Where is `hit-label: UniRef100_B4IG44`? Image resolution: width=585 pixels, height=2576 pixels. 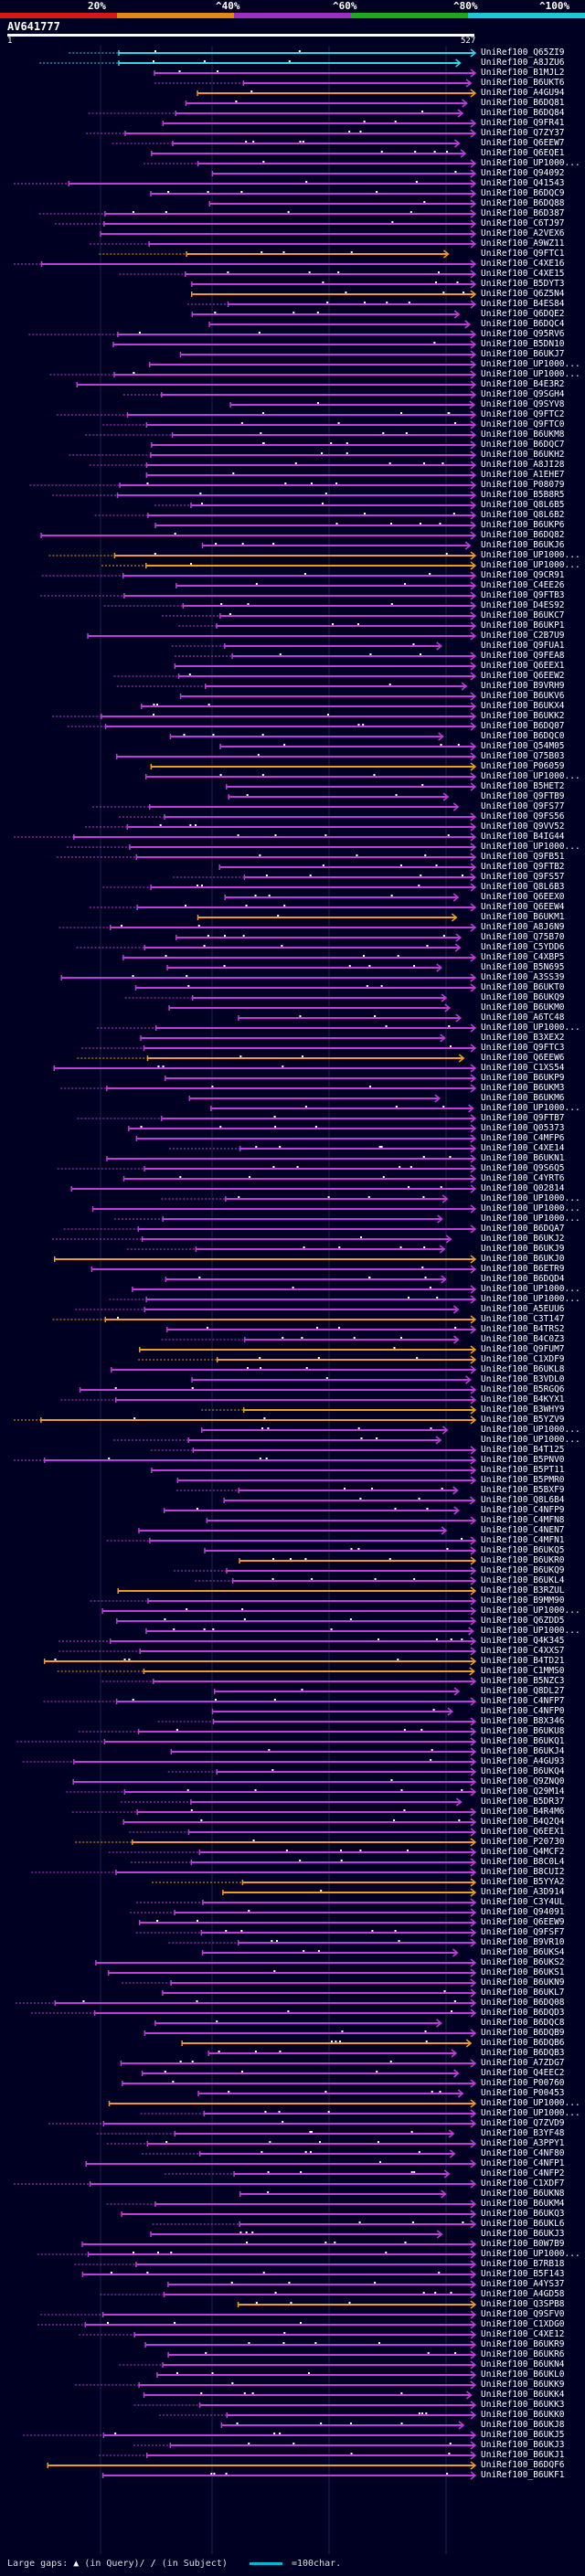 hit-label: UniRef100_B4IG44 is located at coordinates (523, 837).